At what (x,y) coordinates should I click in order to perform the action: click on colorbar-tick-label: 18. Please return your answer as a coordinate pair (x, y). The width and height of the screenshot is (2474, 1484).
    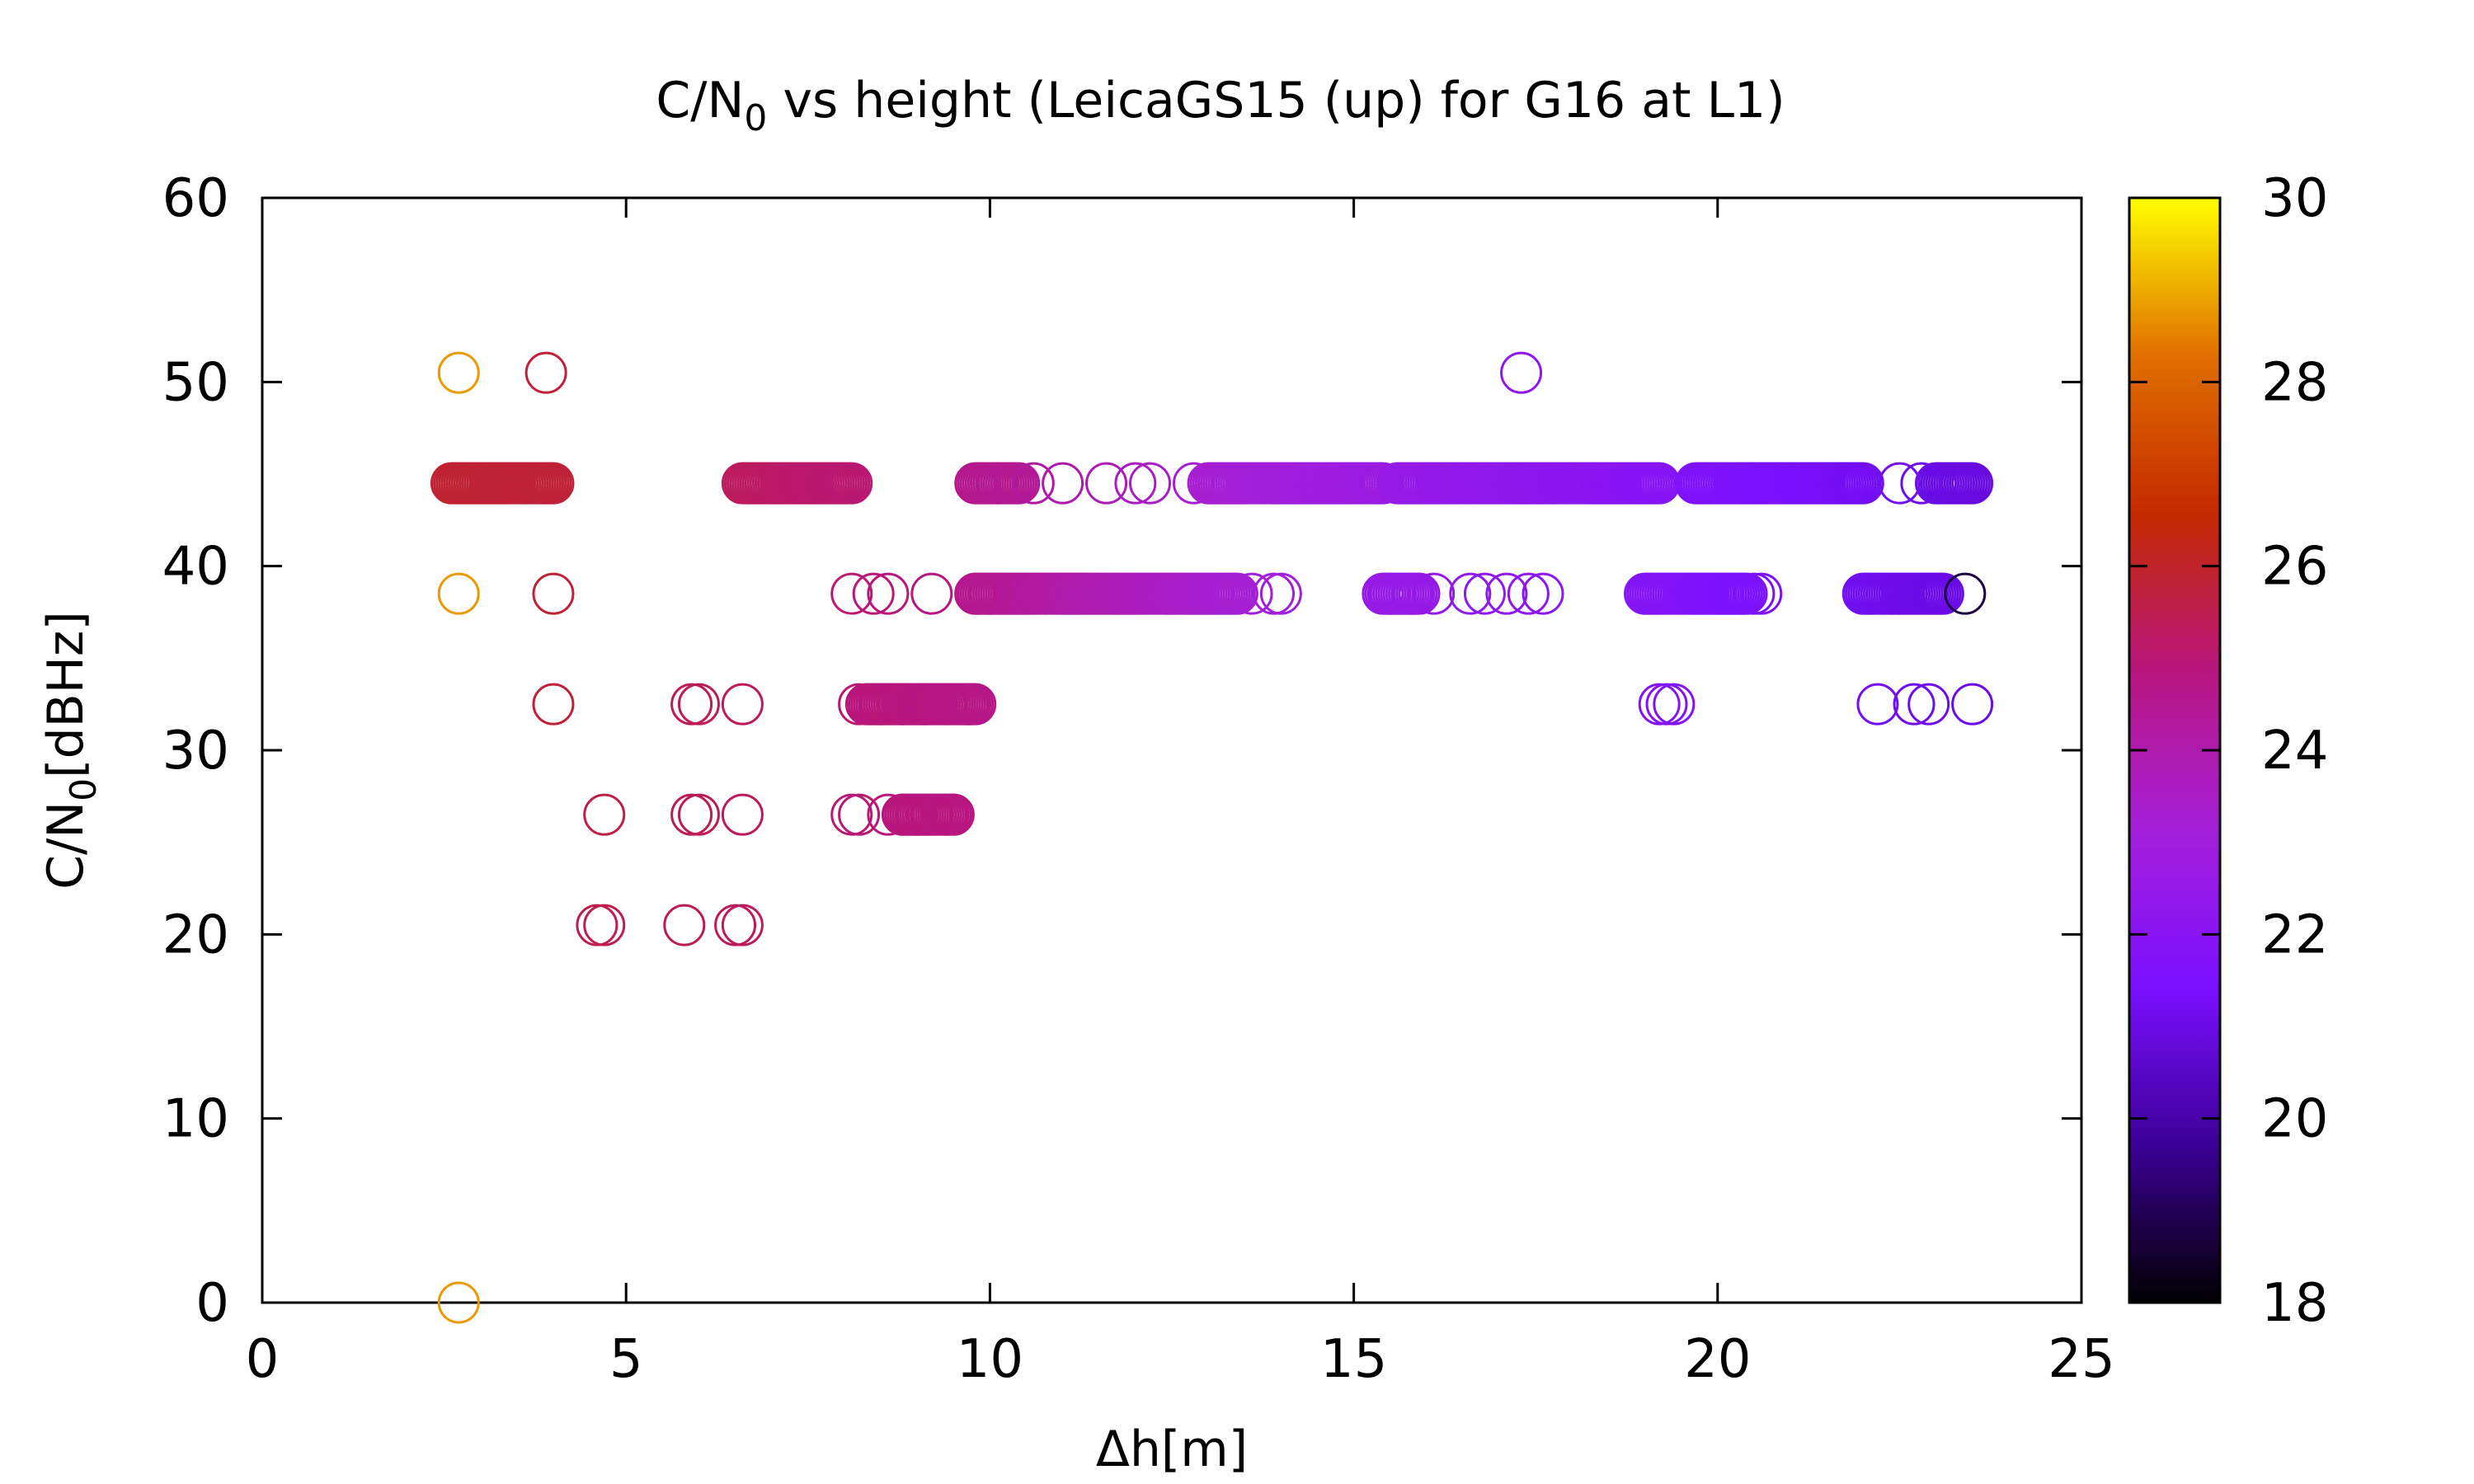
    Looking at the image, I should click on (2294, 1303).